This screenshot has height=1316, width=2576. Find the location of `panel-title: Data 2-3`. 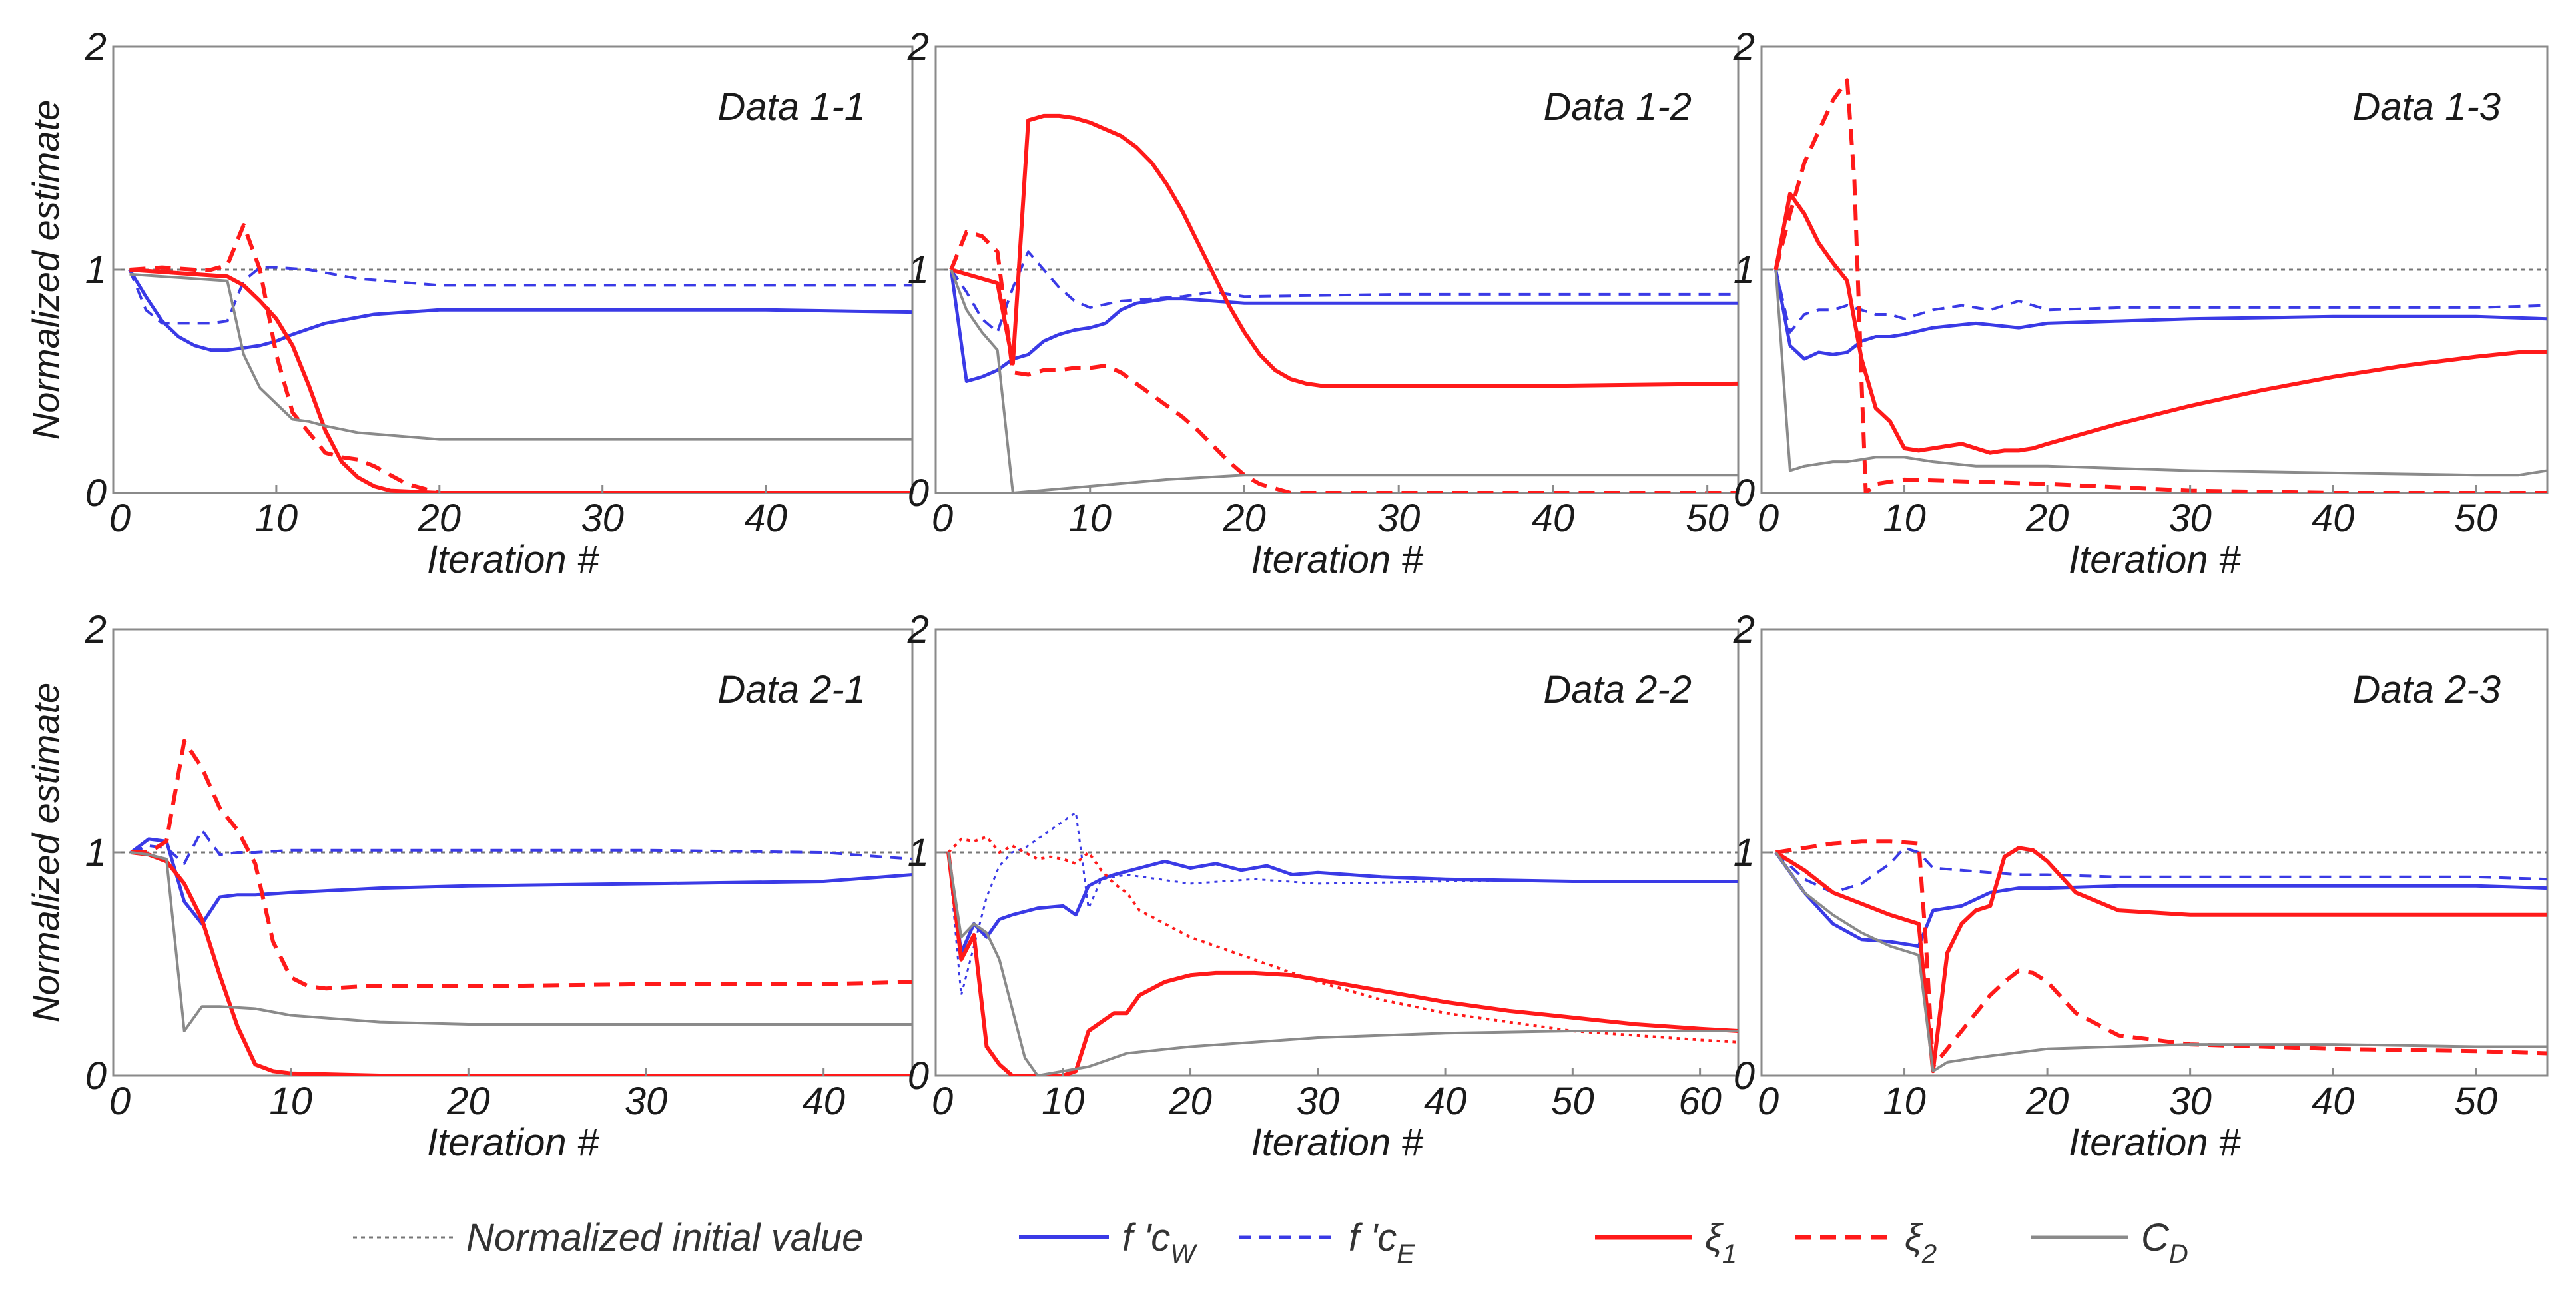

panel-title: Data 2-3 is located at coordinates (2427, 689).